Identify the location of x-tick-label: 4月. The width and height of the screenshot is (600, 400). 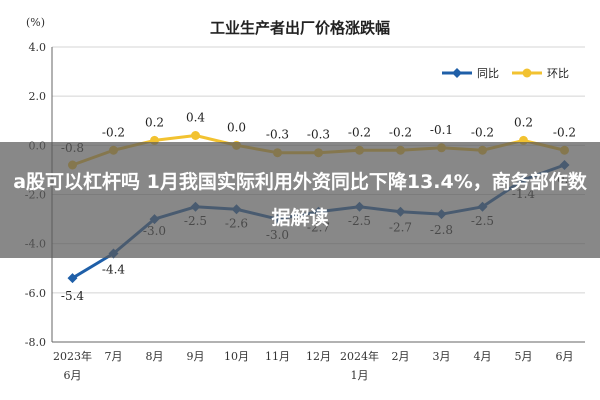
(483, 356).